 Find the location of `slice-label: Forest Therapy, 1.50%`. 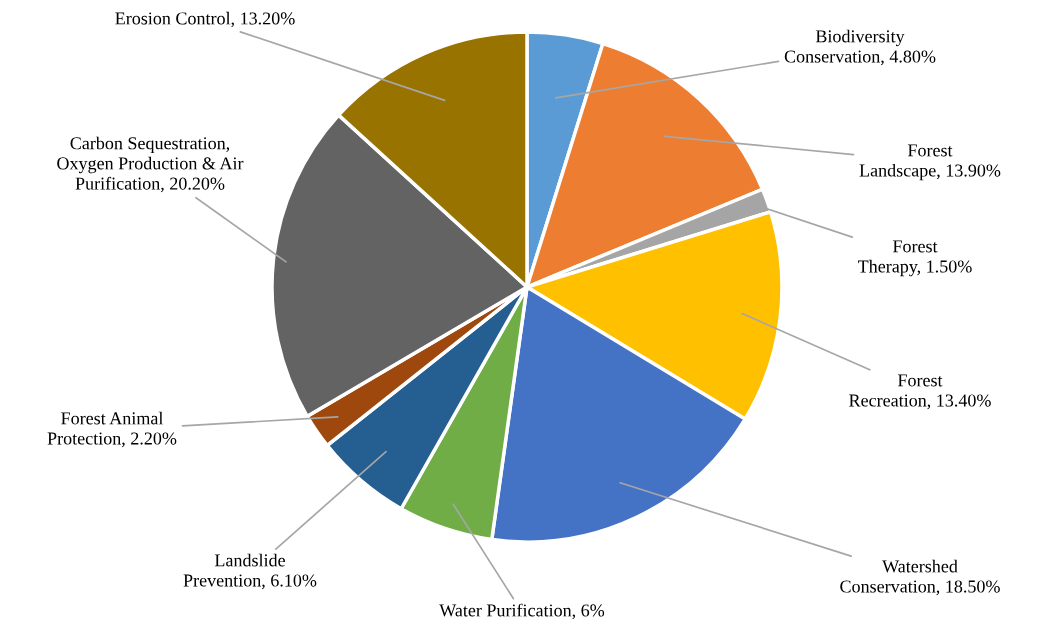

slice-label: Forest Therapy, 1.50% is located at coordinates (915, 258).